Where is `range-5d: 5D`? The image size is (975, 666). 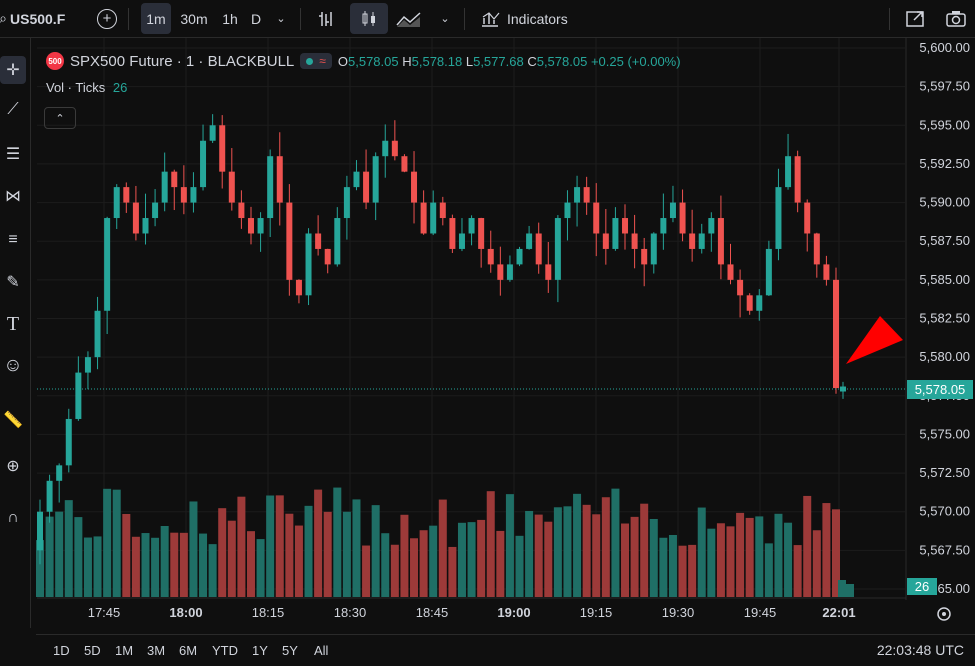
range-5d: 5D is located at coordinates (92, 650).